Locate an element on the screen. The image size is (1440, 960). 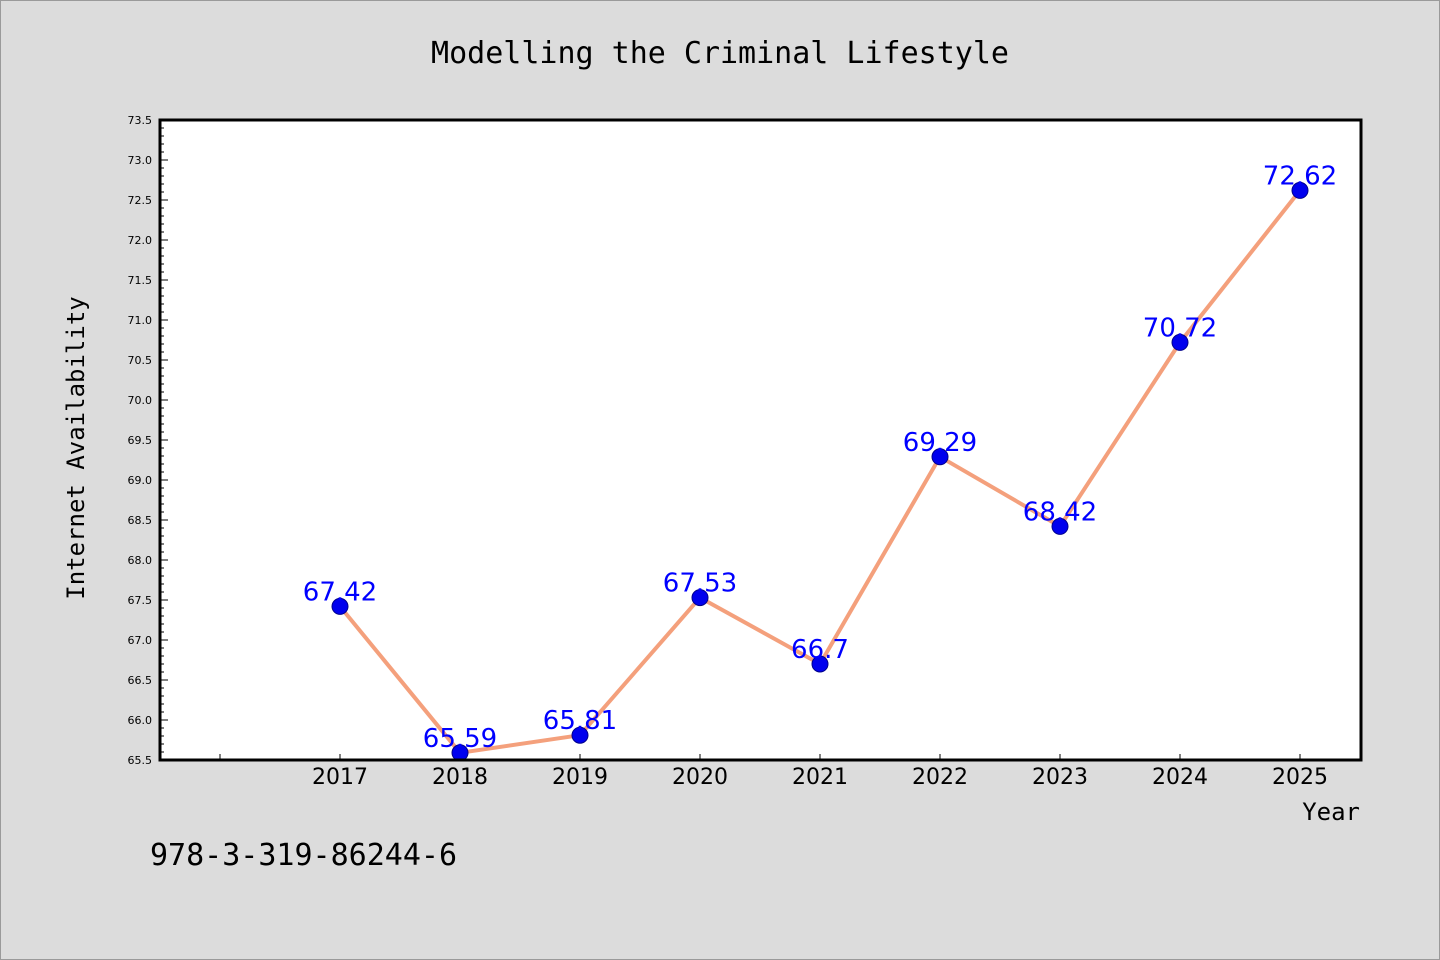
footer-code: 978-3-319-86244-6 is located at coordinates (303, 855).